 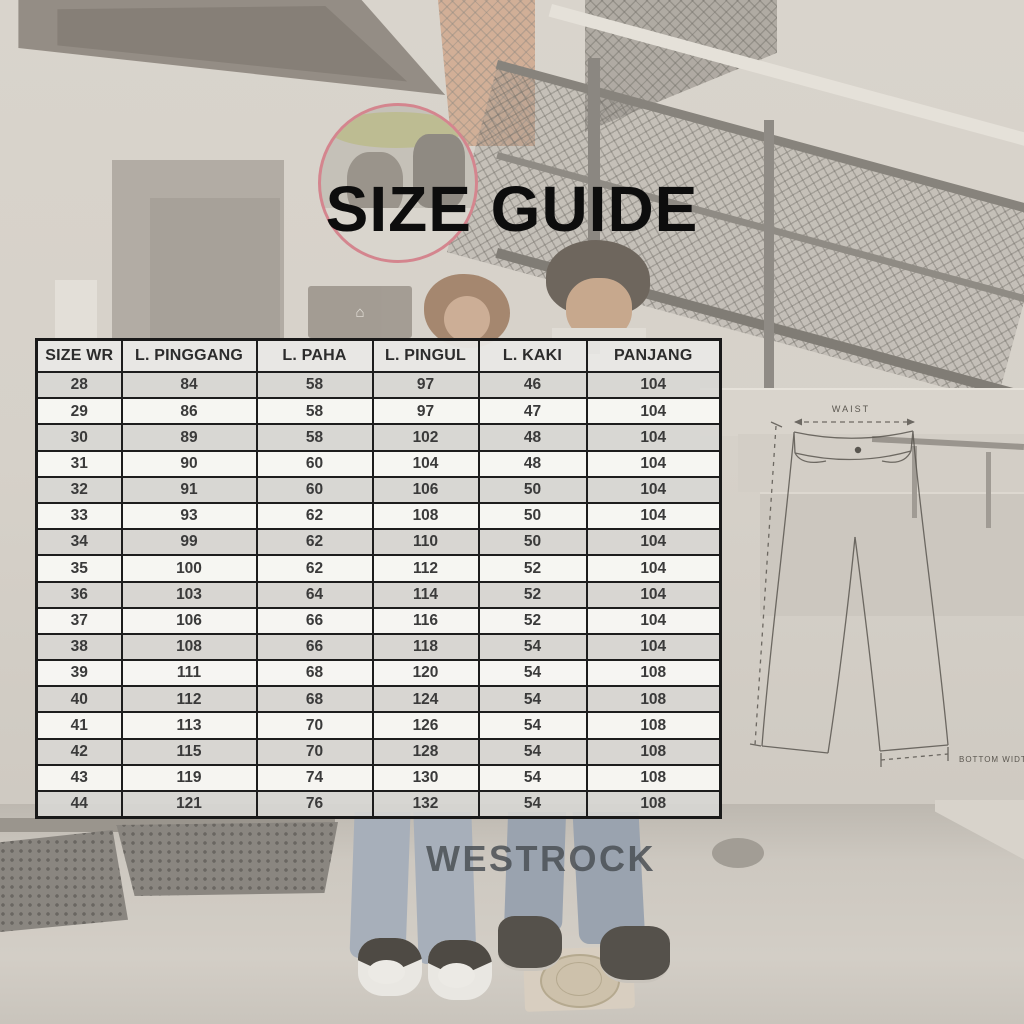 What do you see at coordinates (227, 859) in the screenshot?
I see `floor-mat` at bounding box center [227, 859].